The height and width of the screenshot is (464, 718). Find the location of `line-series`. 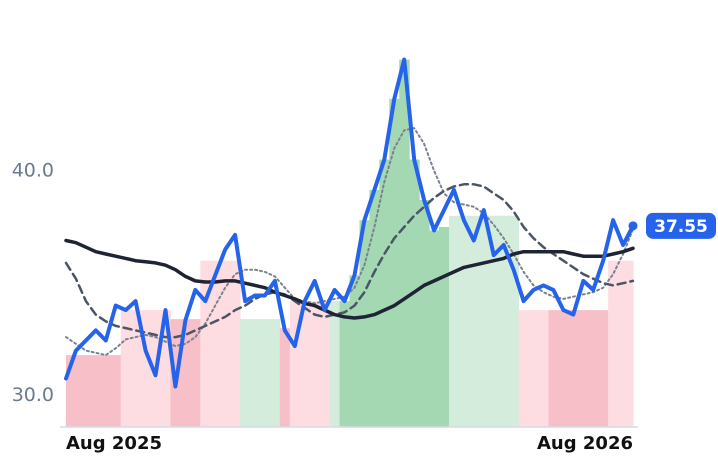

line-series is located at coordinates (349, 279).